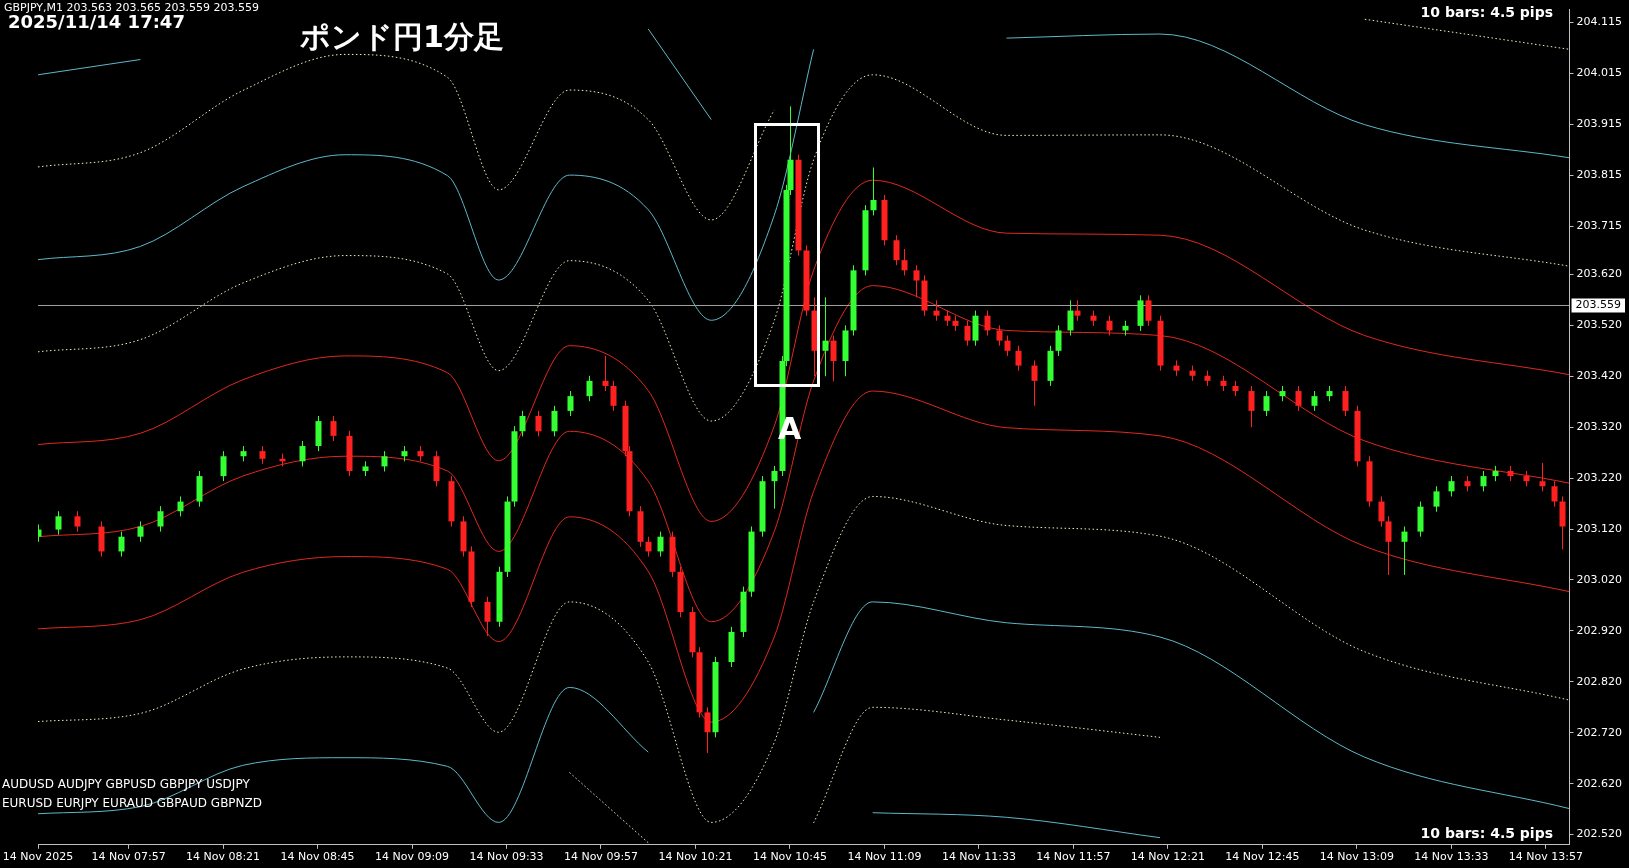 This screenshot has width=1629, height=868. Describe the element at coordinates (1598, 305) in the screenshot. I see `ref-line-label: 203.559` at that location.